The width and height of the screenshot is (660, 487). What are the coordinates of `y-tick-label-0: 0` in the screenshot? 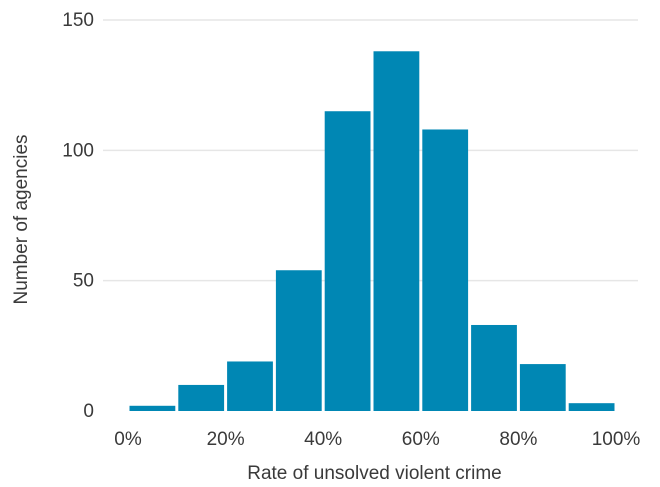 It's located at (88, 411).